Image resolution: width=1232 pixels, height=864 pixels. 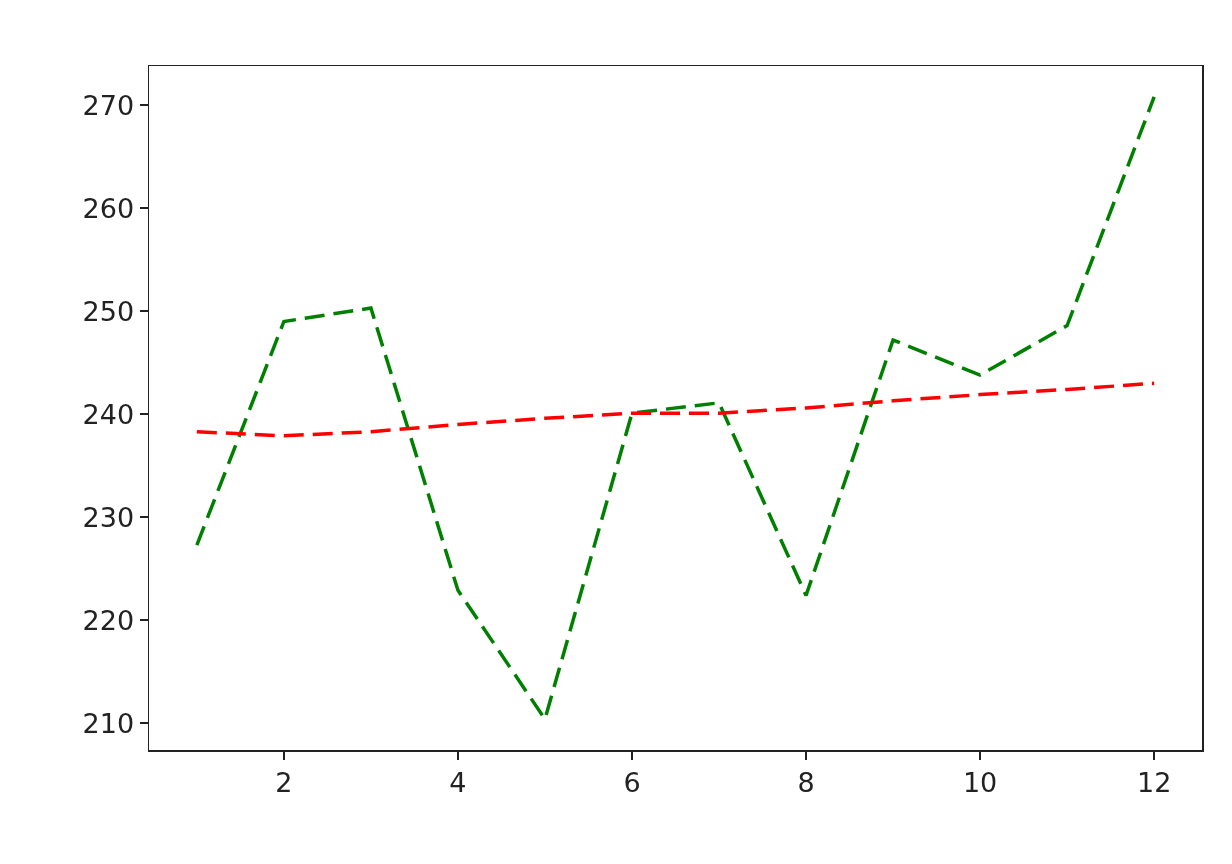 I want to click on y-tick-label: 250, so click(x=108, y=311).